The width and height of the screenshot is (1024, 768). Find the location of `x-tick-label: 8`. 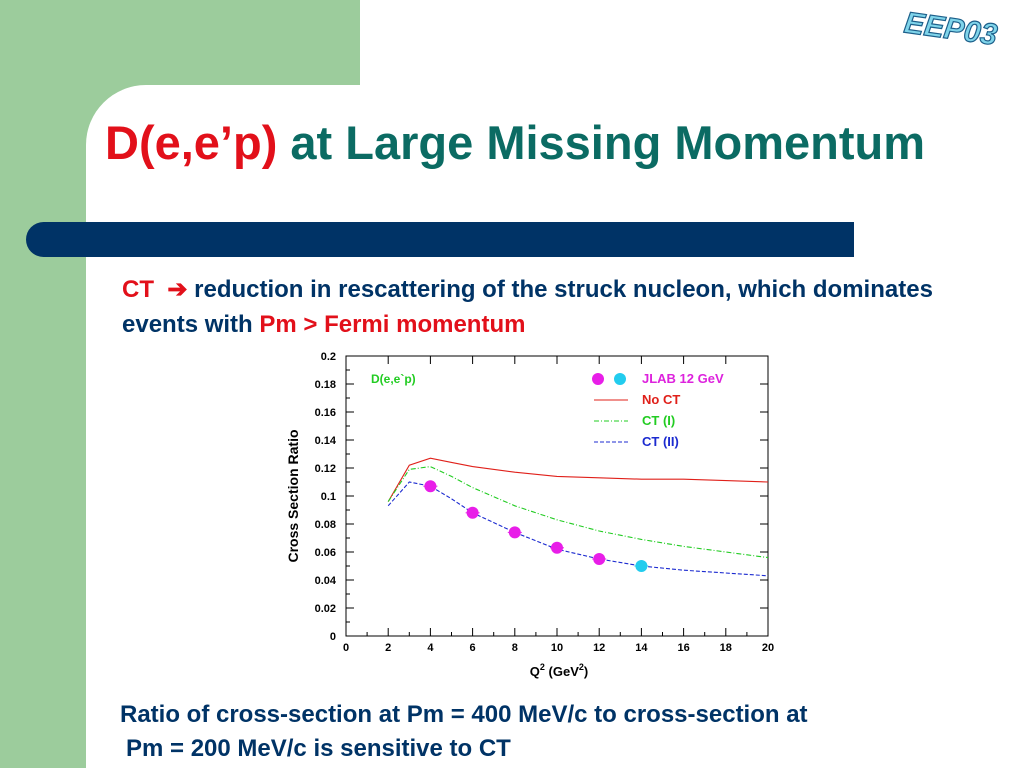

x-tick-label: 8 is located at coordinates (515, 648).